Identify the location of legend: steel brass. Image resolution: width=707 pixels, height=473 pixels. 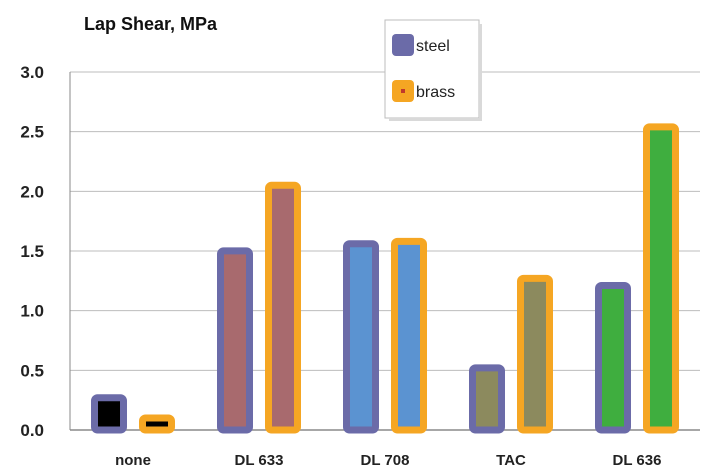
(433, 70).